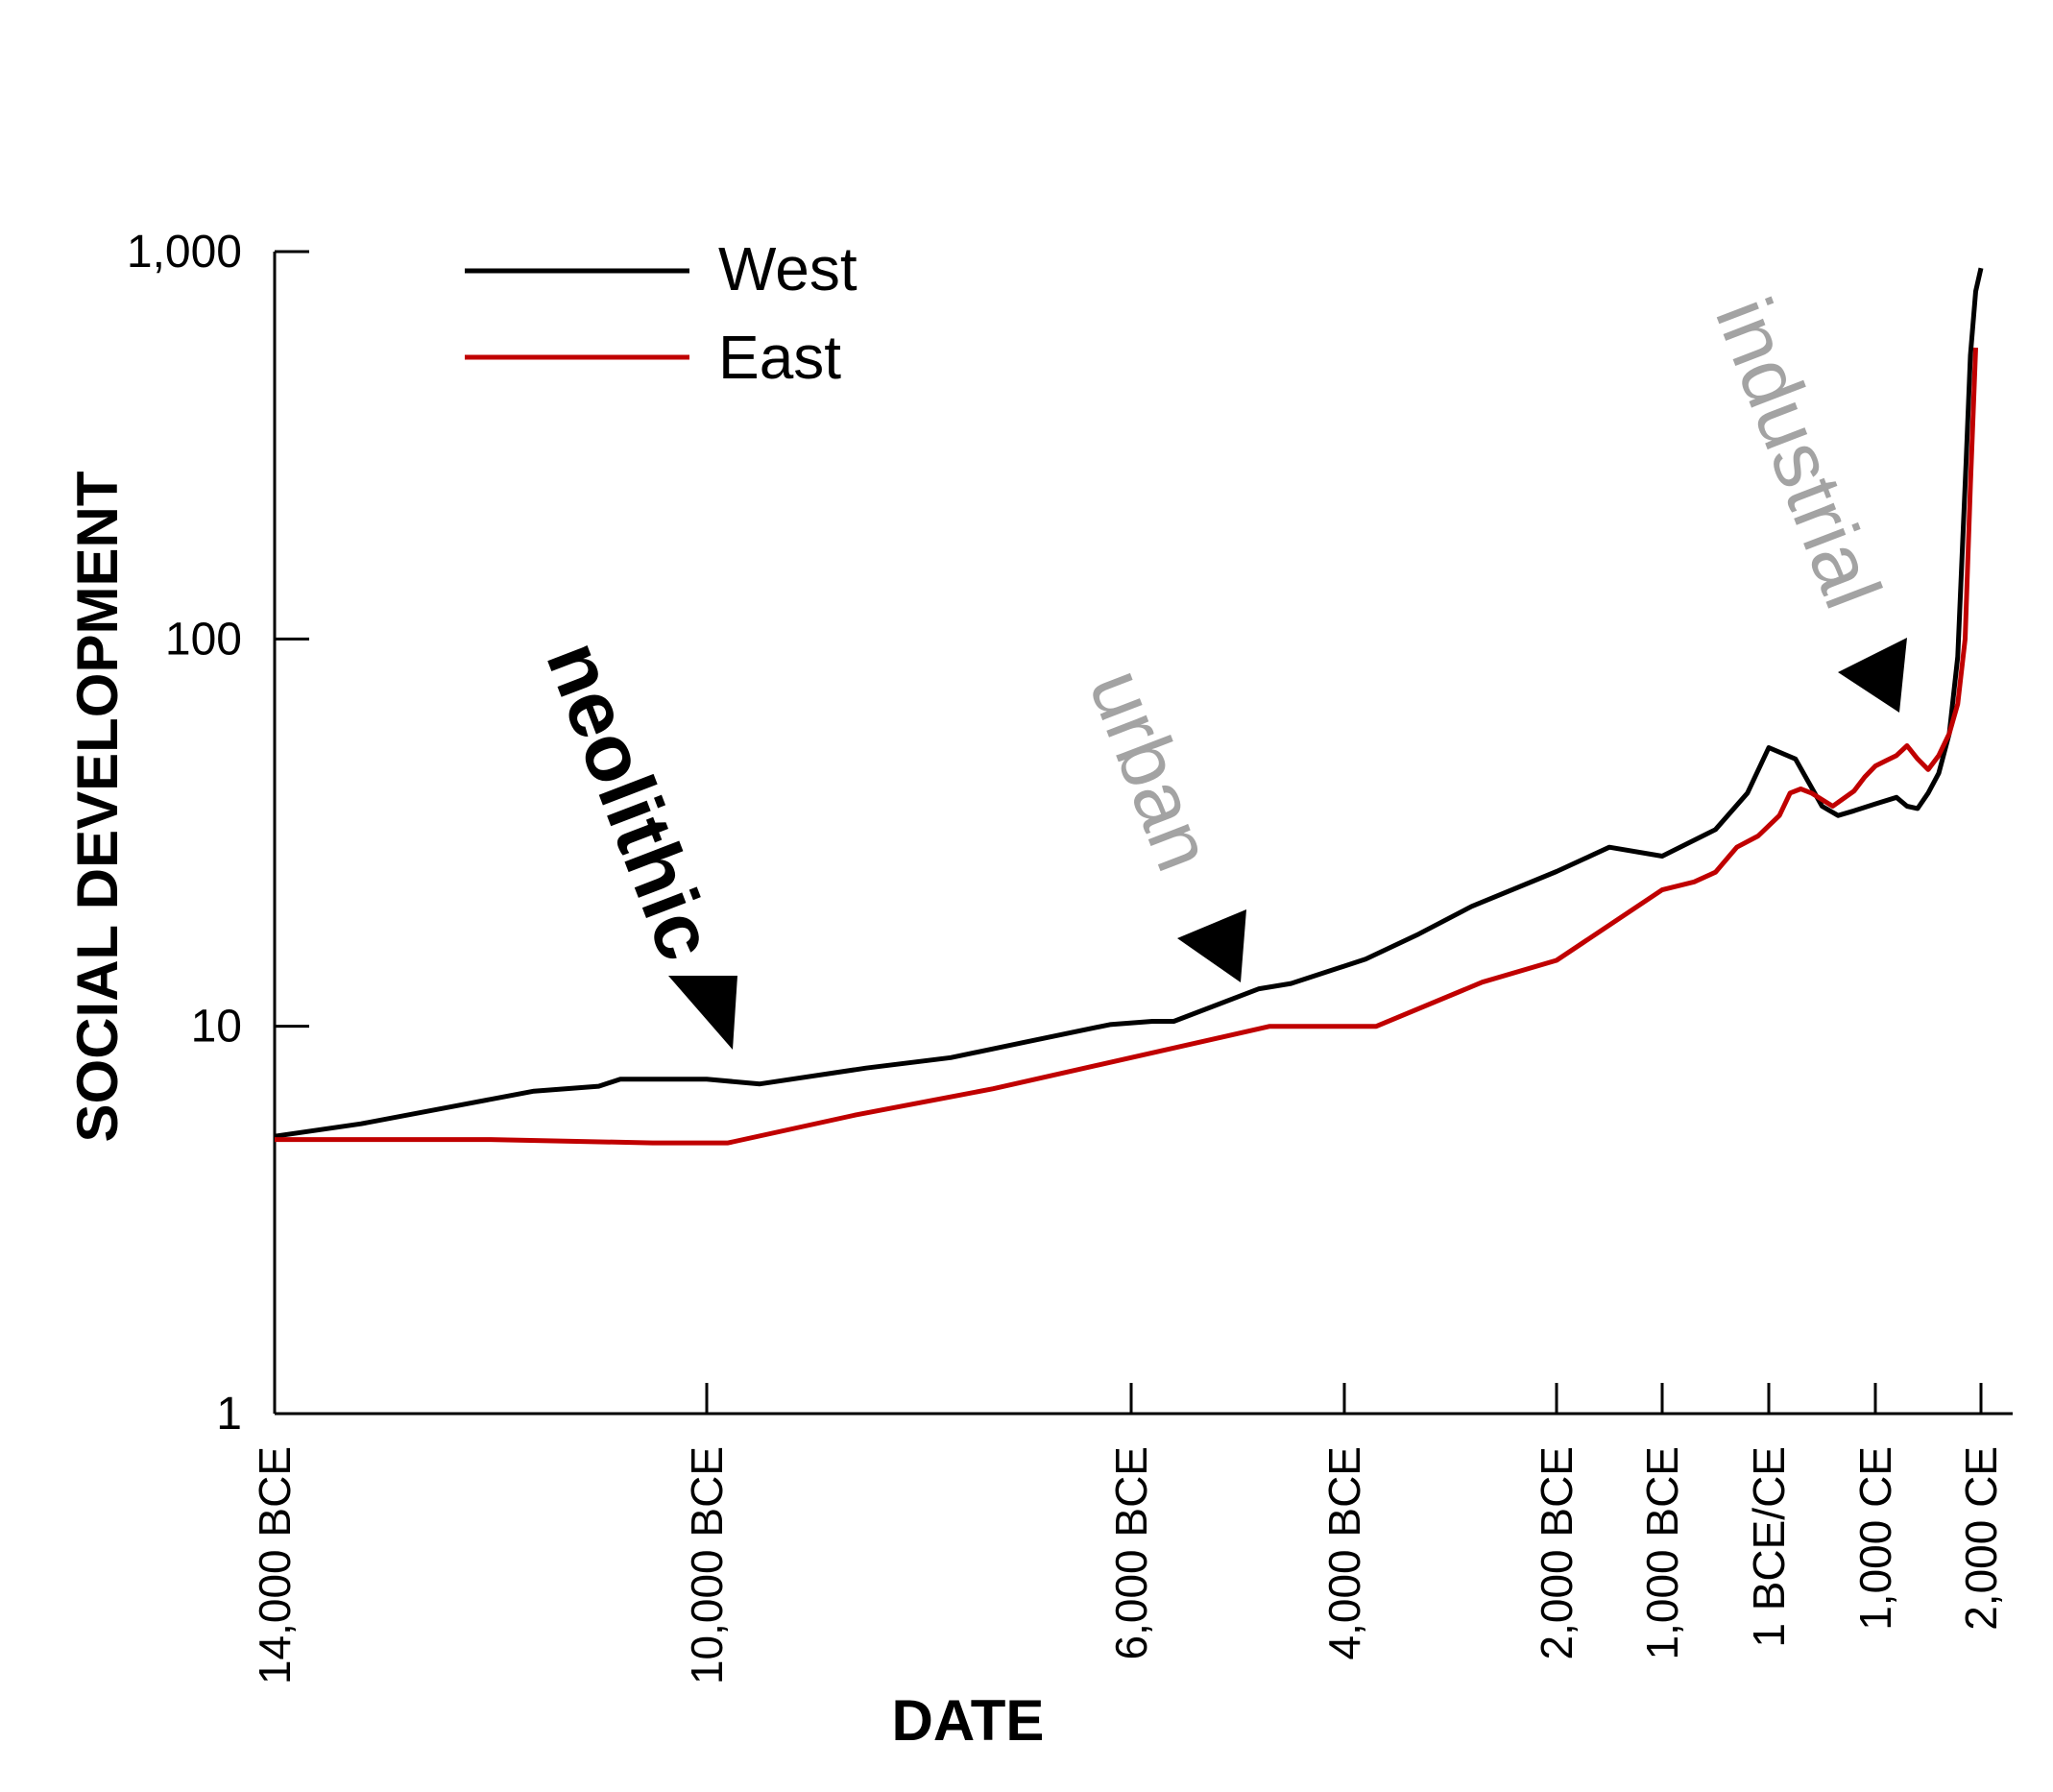 The height and width of the screenshot is (1792, 2053). Describe the element at coordinates (275, 1565) in the screenshot. I see `x-tick-label: 14,000 BCE` at that location.